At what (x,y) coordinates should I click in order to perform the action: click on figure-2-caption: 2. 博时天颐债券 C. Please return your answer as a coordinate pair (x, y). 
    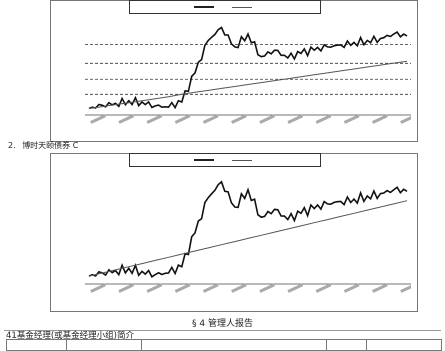
    Looking at the image, I should click on (43, 145).